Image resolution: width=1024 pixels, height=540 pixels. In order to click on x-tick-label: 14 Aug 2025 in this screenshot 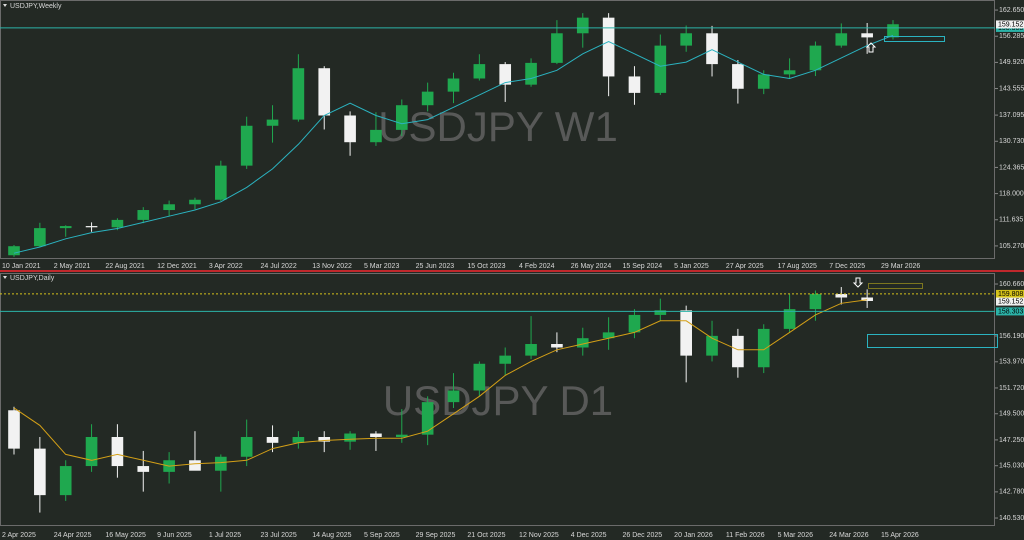, I will do `click(331, 535)`.